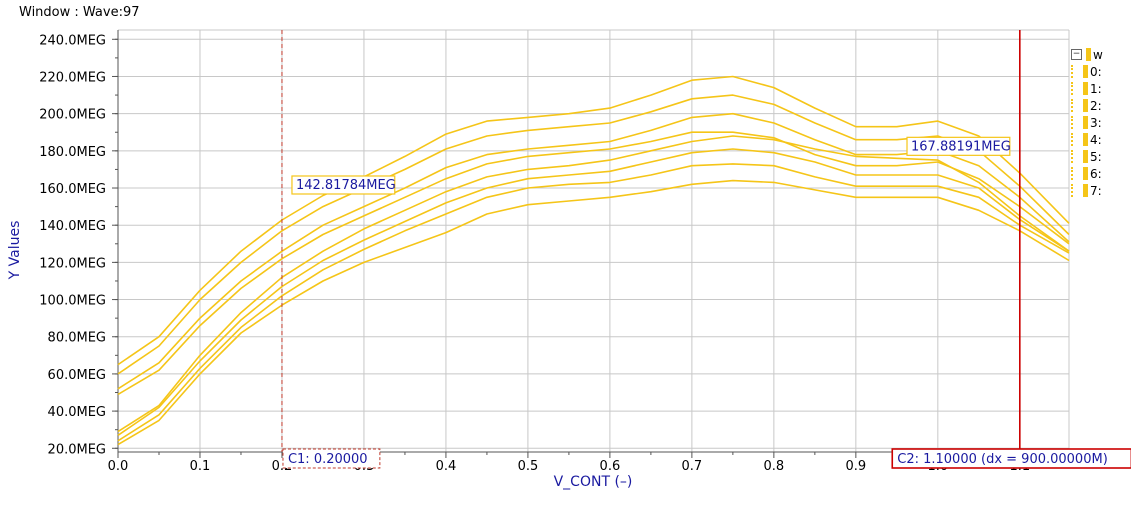 The width and height of the screenshot is (1131, 518). What do you see at coordinates (72, 189) in the screenshot?
I see `y-tick-label: 160.0MEG` at bounding box center [72, 189].